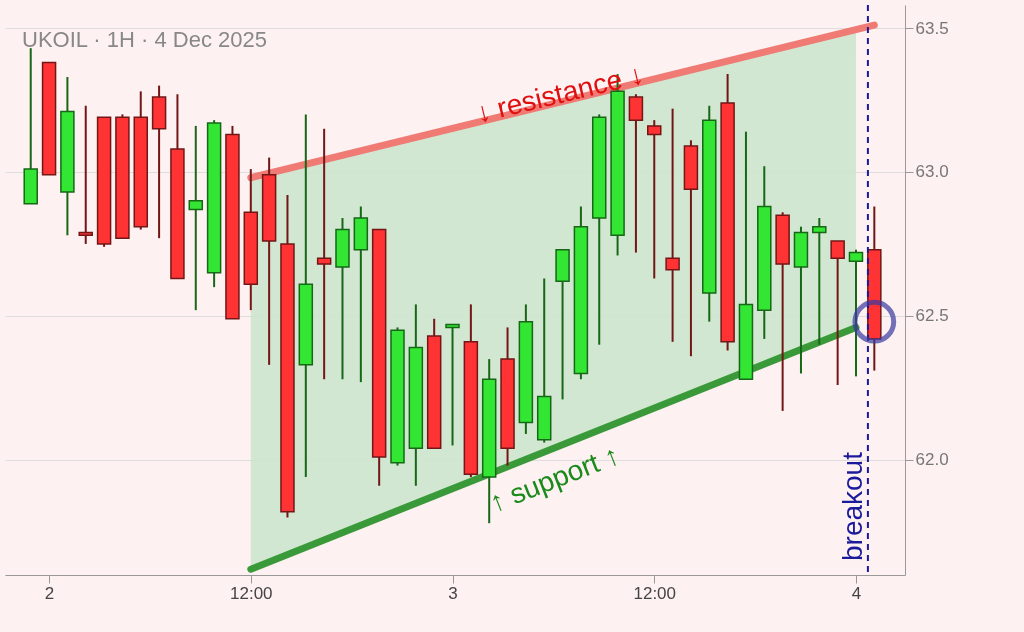 This screenshot has width=1024, height=632. I want to click on y-tick-label: 63.5, so click(932, 28).